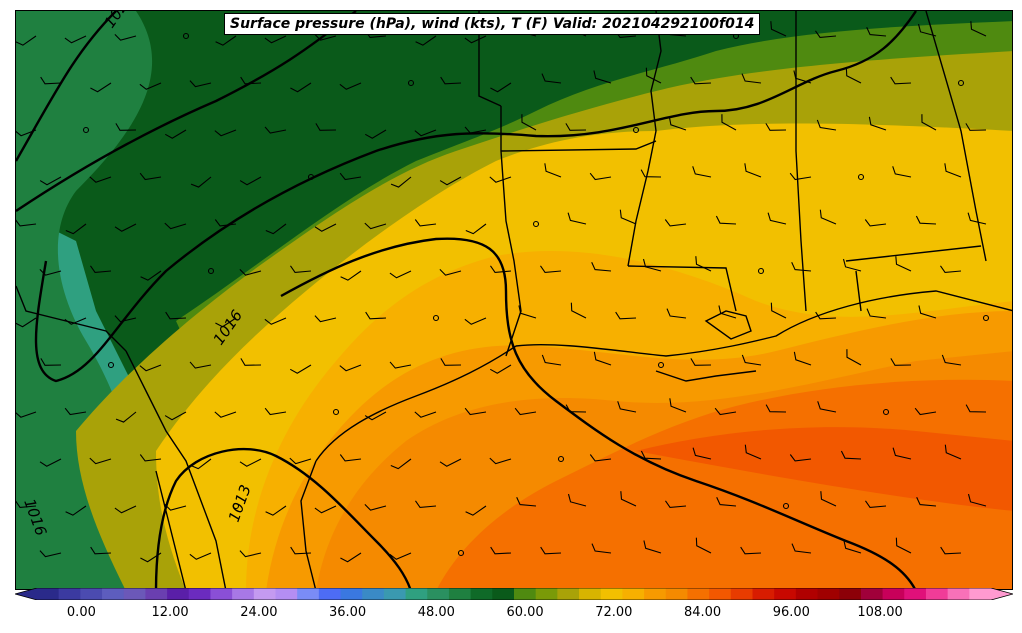  What do you see at coordinates (170, 612) in the screenshot?
I see `colorbar-tick-label: 12.00` at bounding box center [170, 612].